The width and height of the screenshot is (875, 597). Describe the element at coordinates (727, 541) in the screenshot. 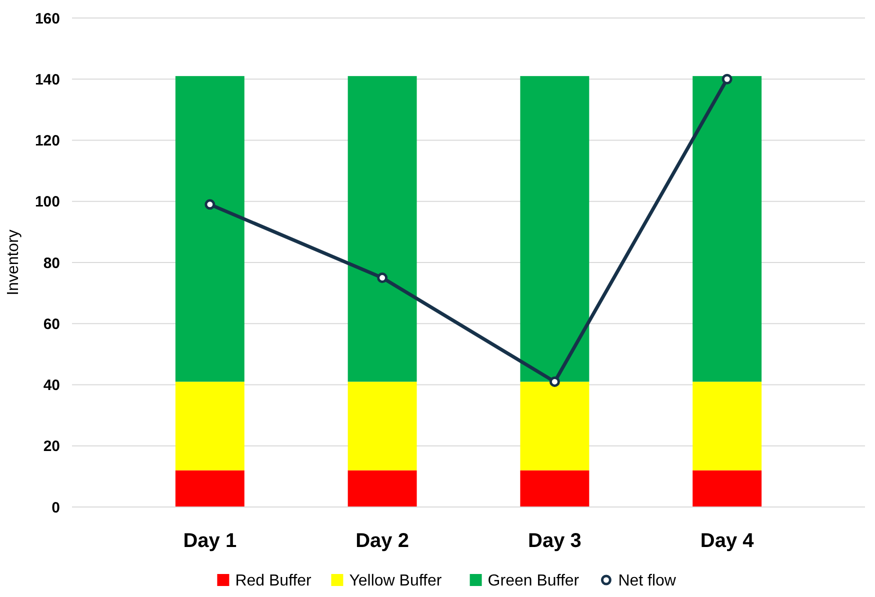

I see `x-tick-label: Day 4` at that location.